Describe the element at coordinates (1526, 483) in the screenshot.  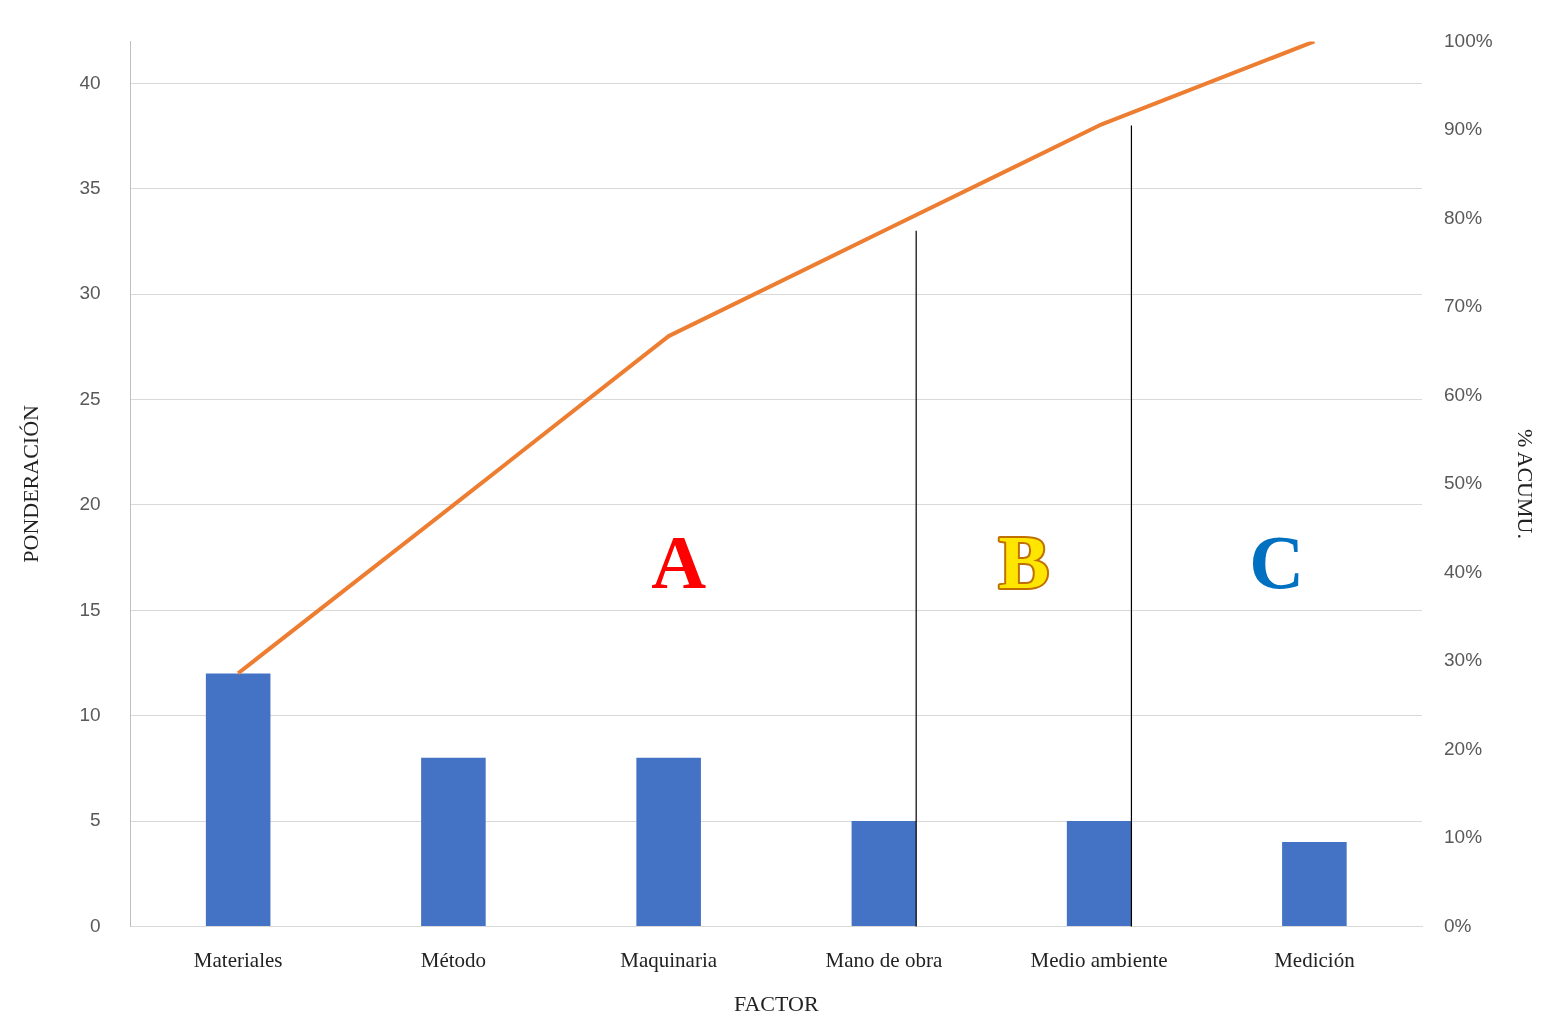
I see `y2-axis-title: % ACUMU.` at that location.